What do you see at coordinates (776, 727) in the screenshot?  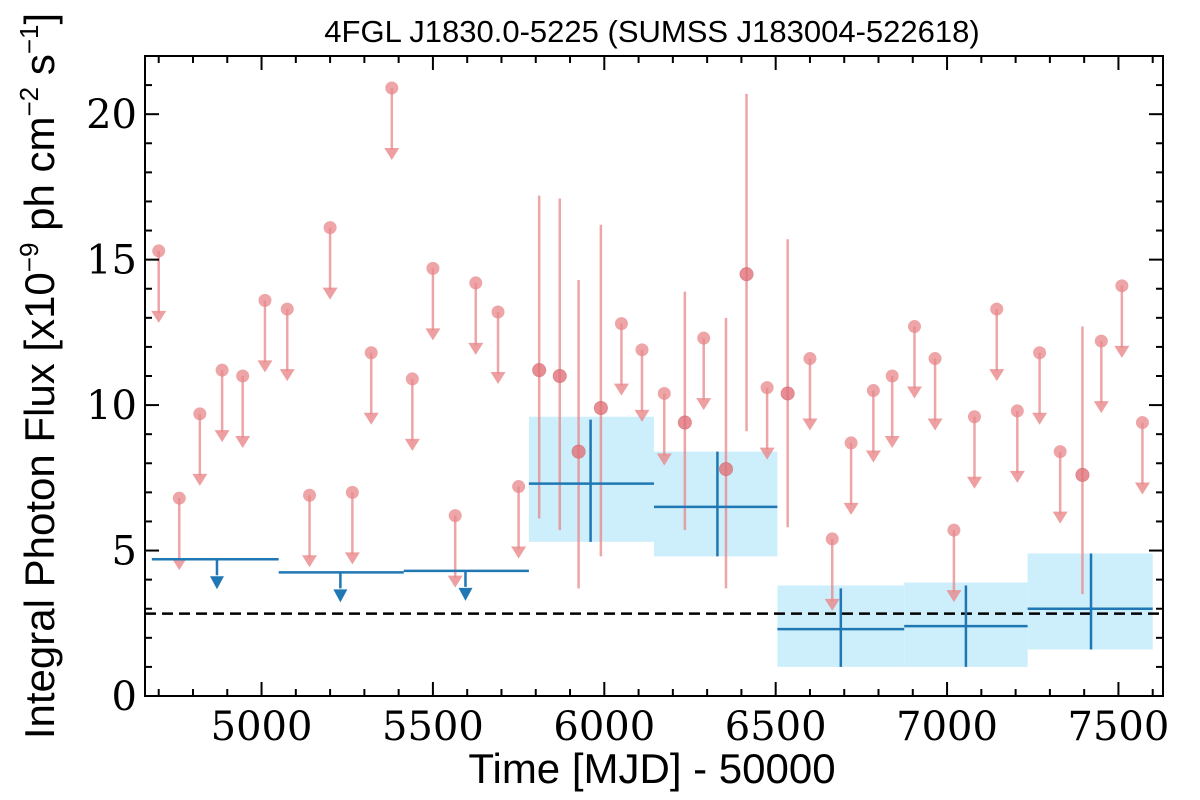 I see `x-tick-label: 6500` at bounding box center [776, 727].